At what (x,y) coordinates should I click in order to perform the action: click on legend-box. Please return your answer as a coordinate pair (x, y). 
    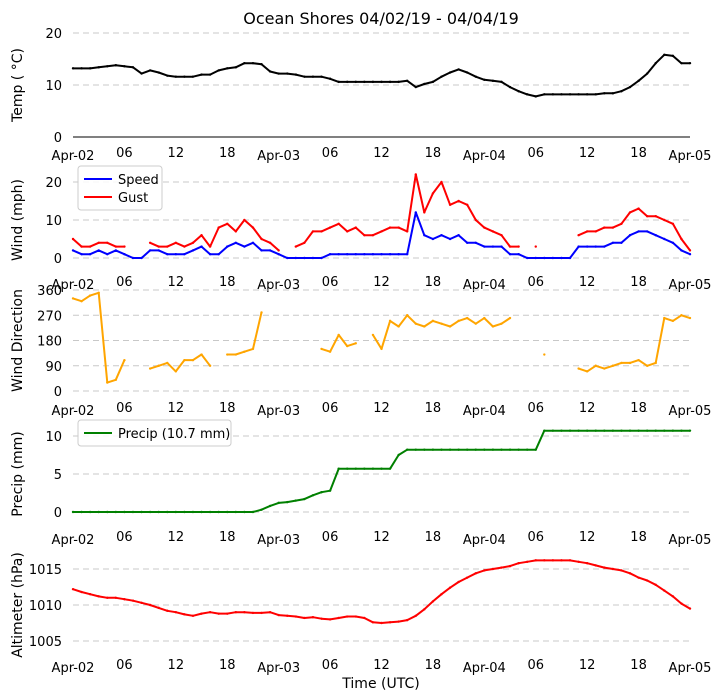
    Looking at the image, I should click on (120, 188).